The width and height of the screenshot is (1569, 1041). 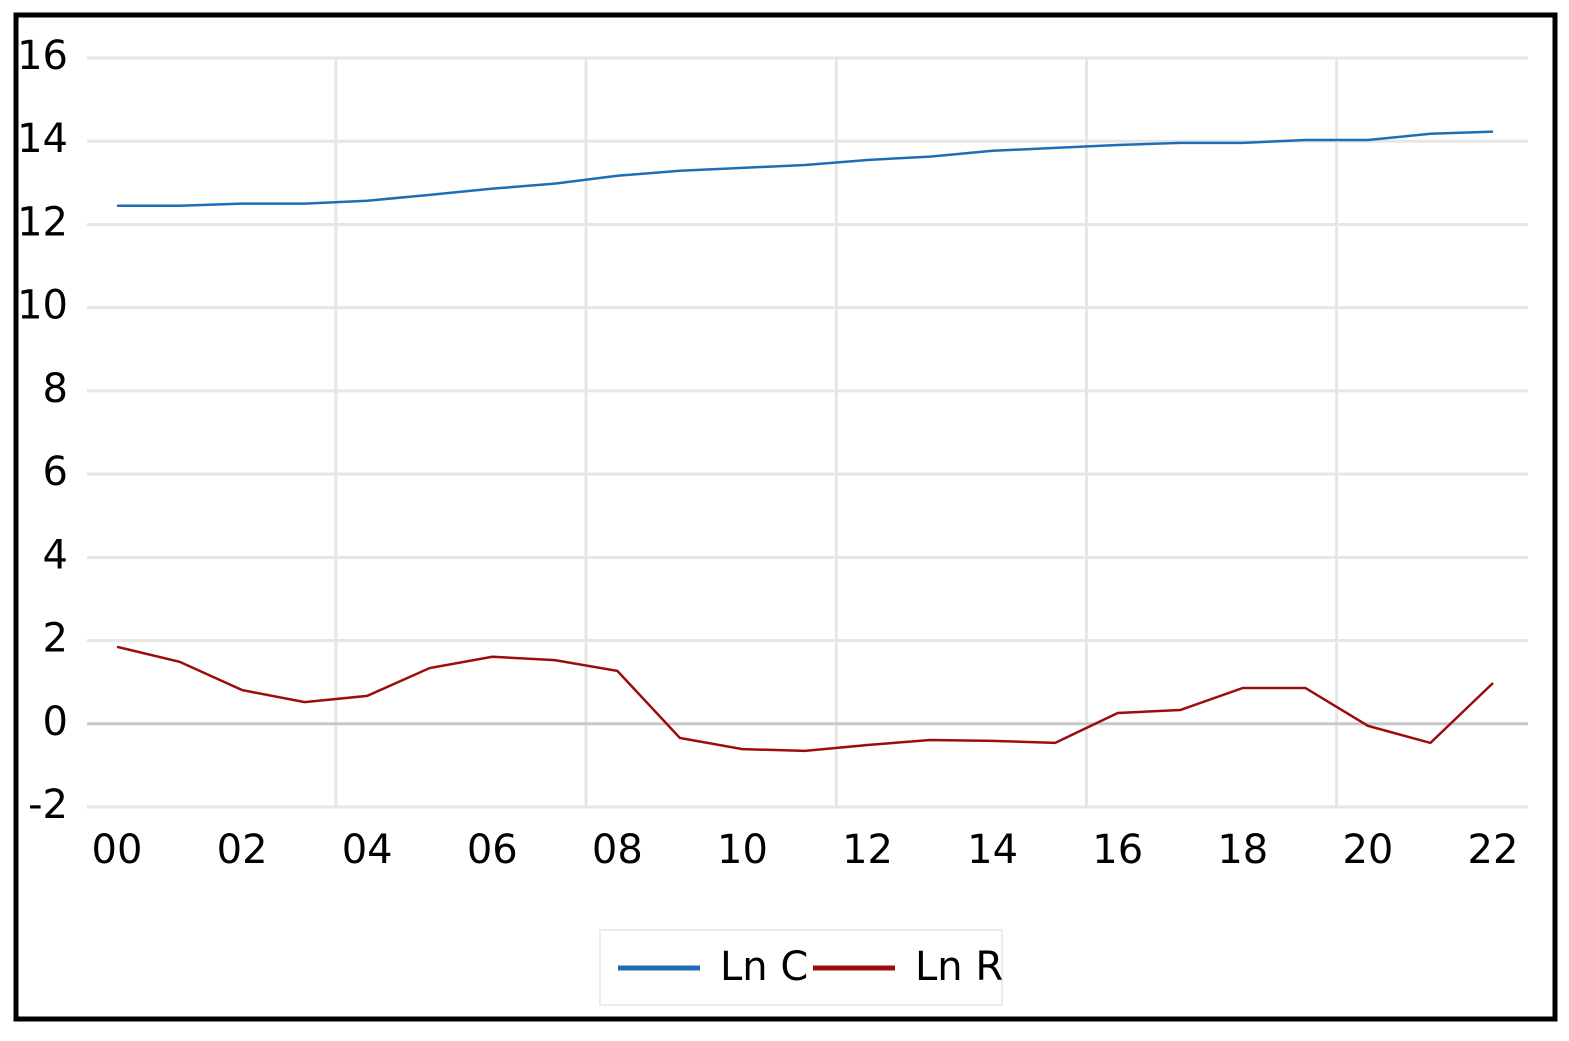 What do you see at coordinates (55, 555) in the screenshot?
I see `y-tick-label: 4` at bounding box center [55, 555].